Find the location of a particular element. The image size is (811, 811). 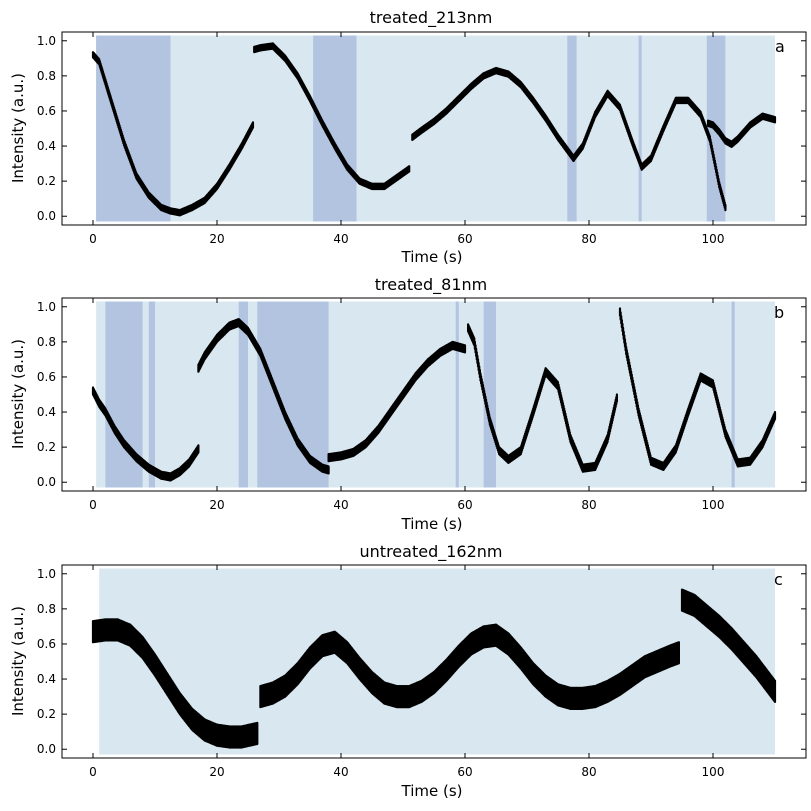

panel-label: c is located at coordinates (778, 579).